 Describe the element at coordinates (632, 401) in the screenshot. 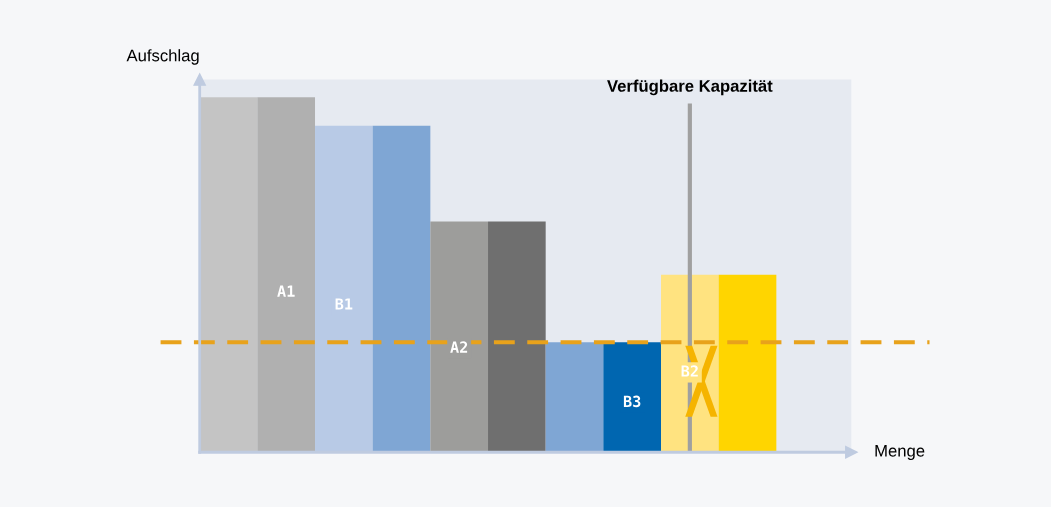

I see `x-tick-label: B3` at that location.